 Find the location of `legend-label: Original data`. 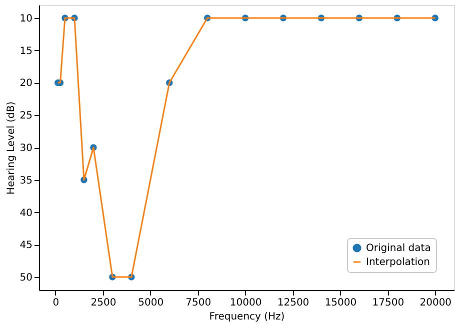

legend-label: Original data is located at coordinates (398, 248).